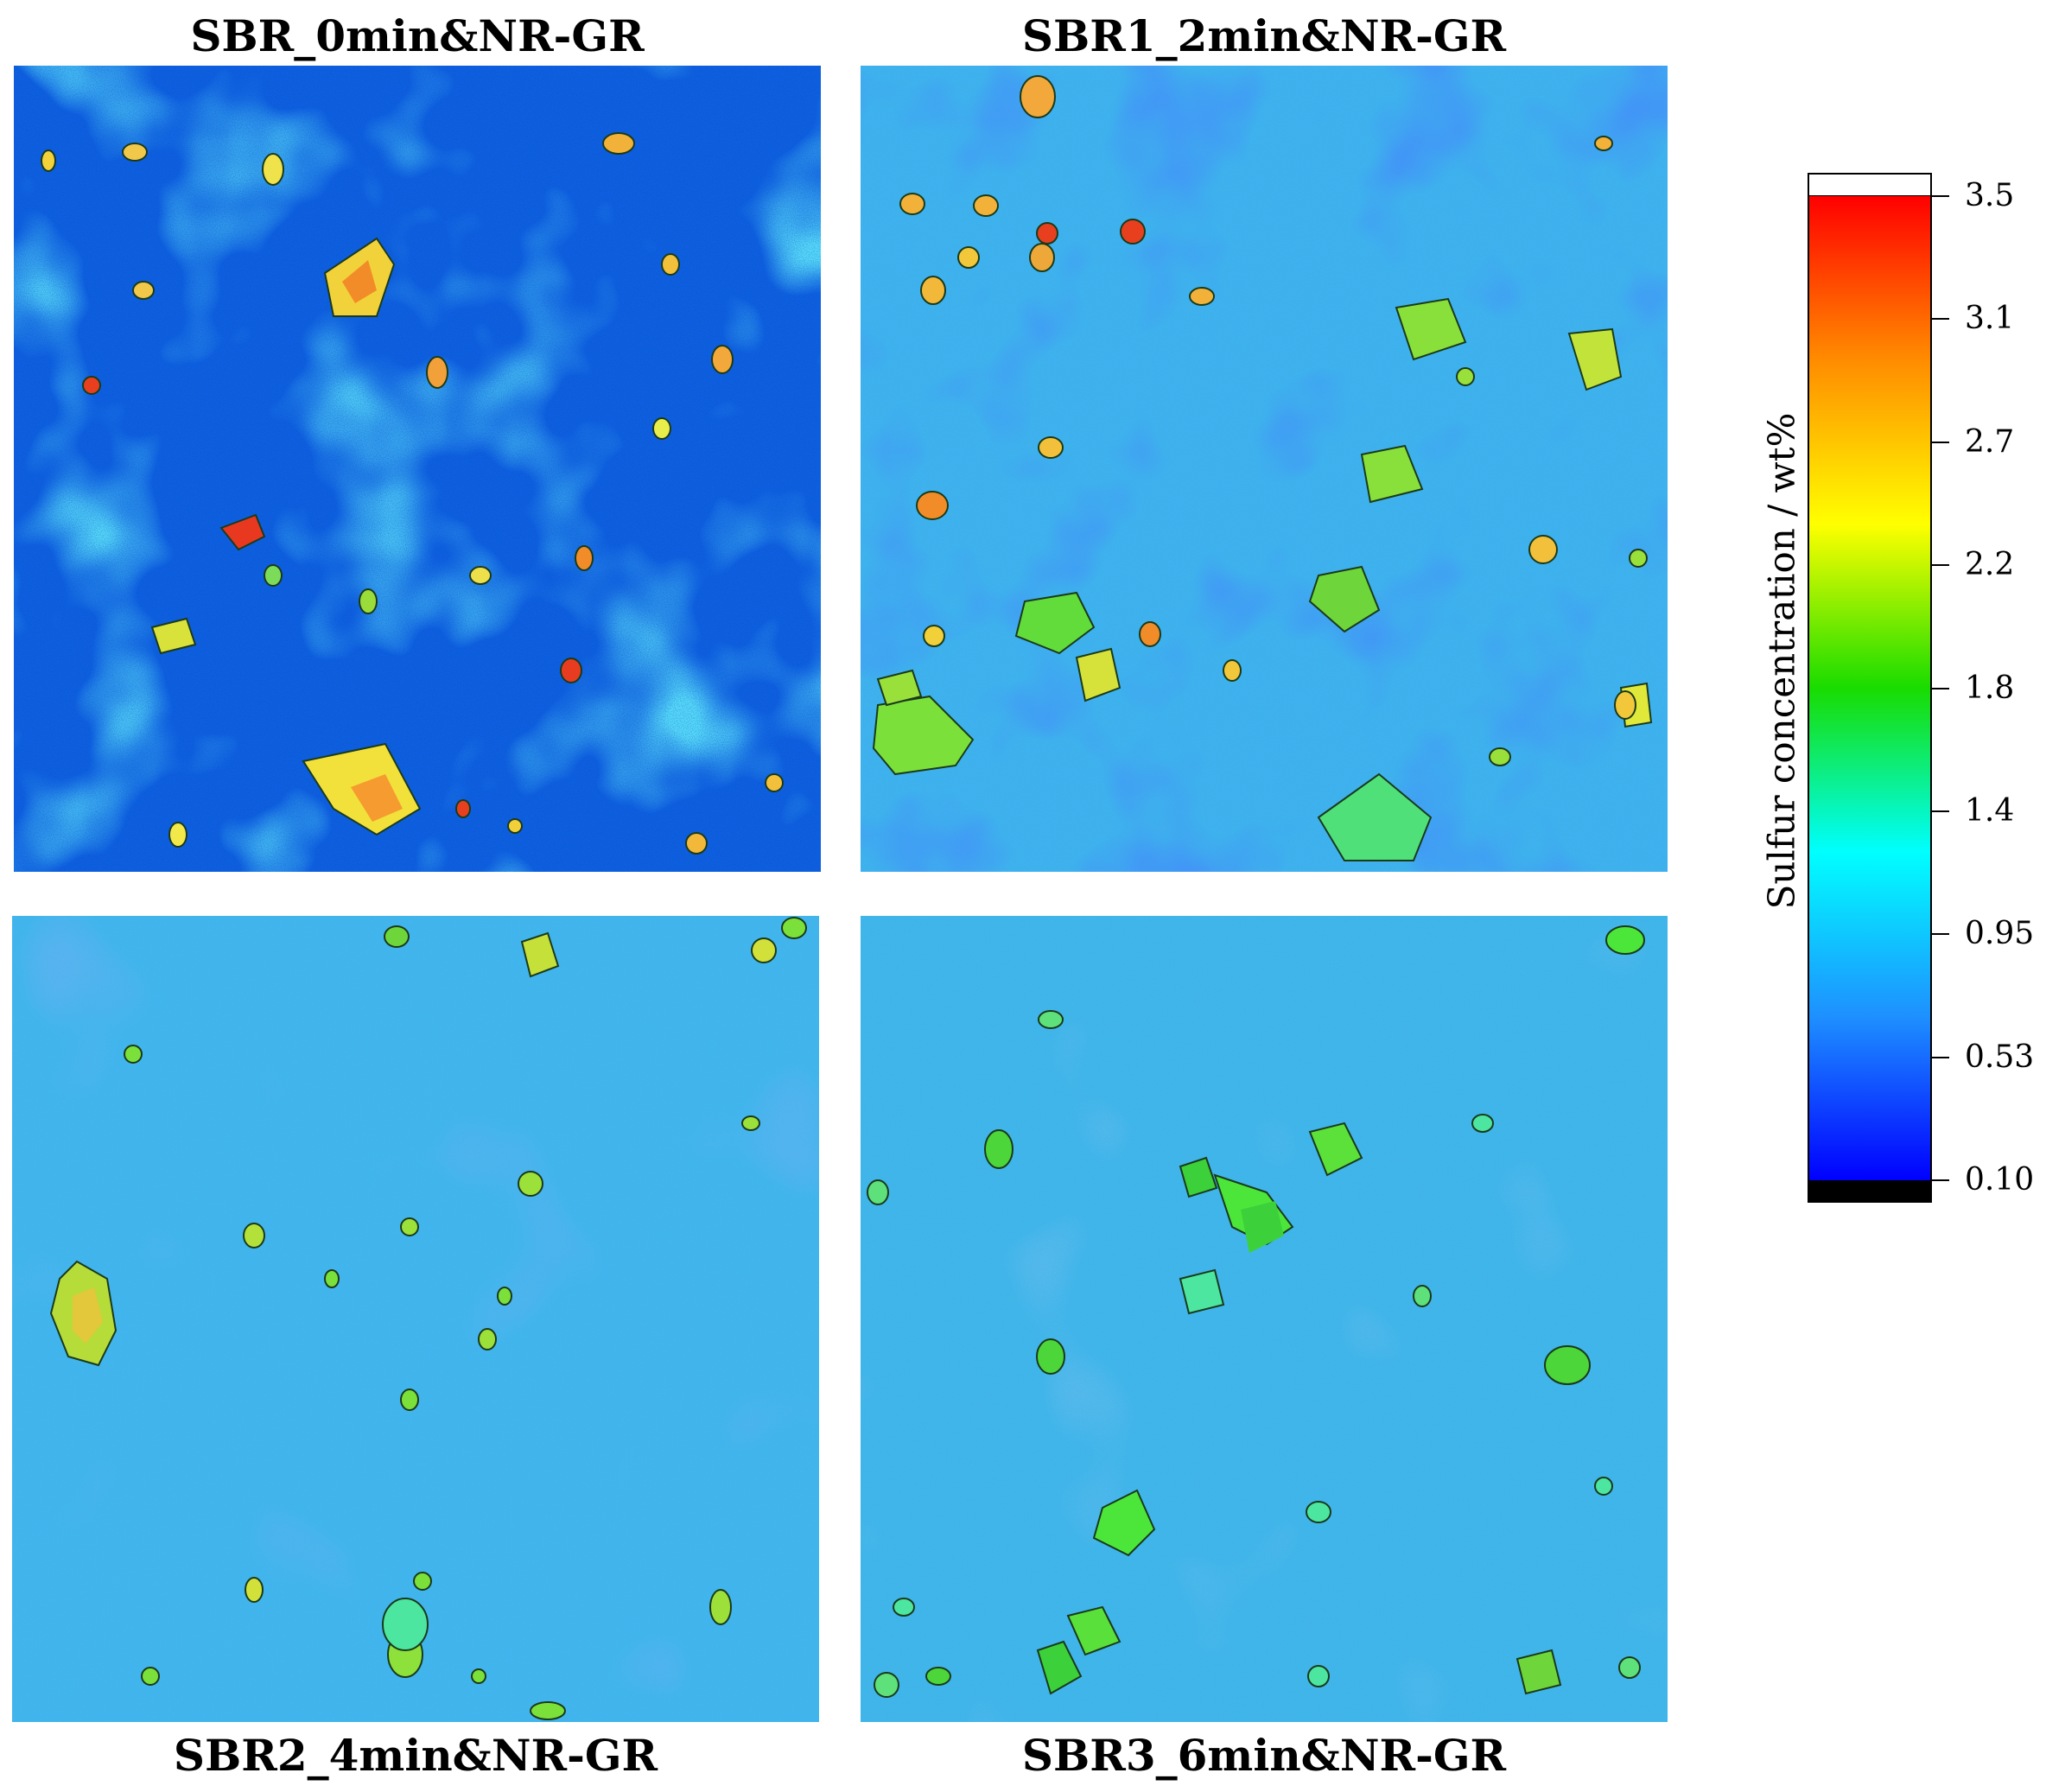 This screenshot has height=1792, width=2046. I want to click on colorbar-tick-label: 1.8, so click(1990, 688).